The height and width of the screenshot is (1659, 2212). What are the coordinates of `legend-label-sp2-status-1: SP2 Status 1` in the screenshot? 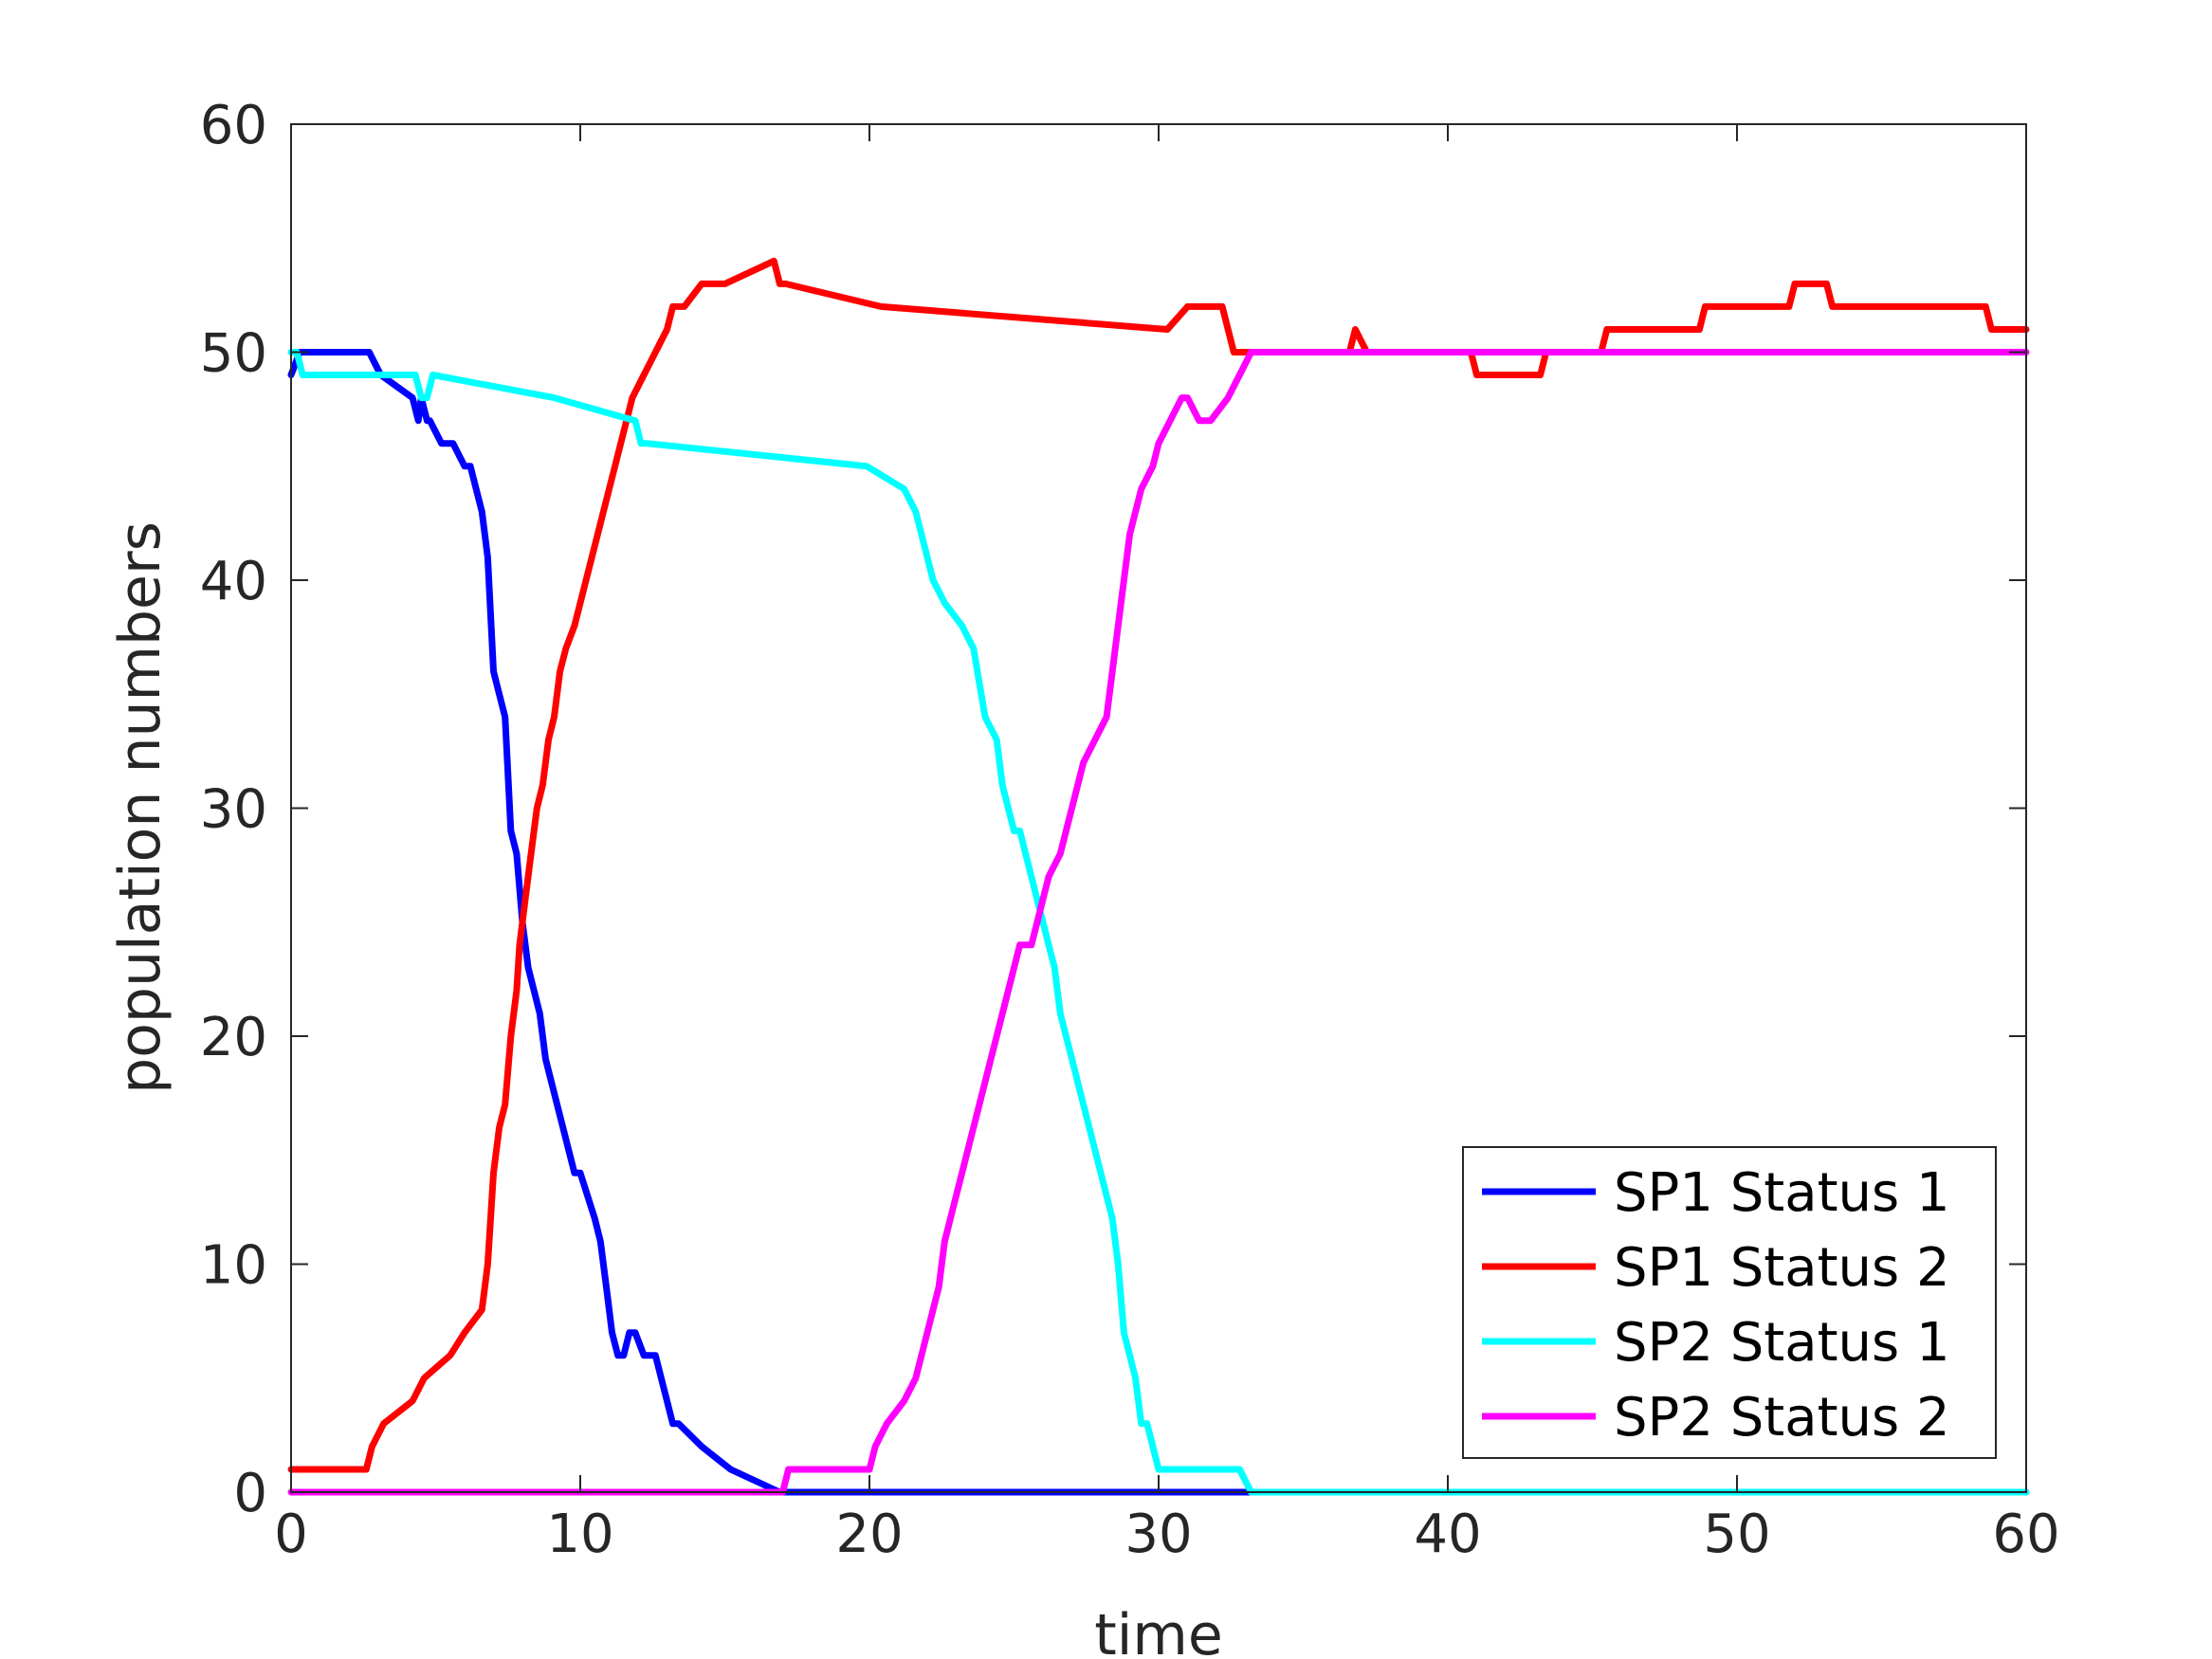 It's located at (1782, 1343).